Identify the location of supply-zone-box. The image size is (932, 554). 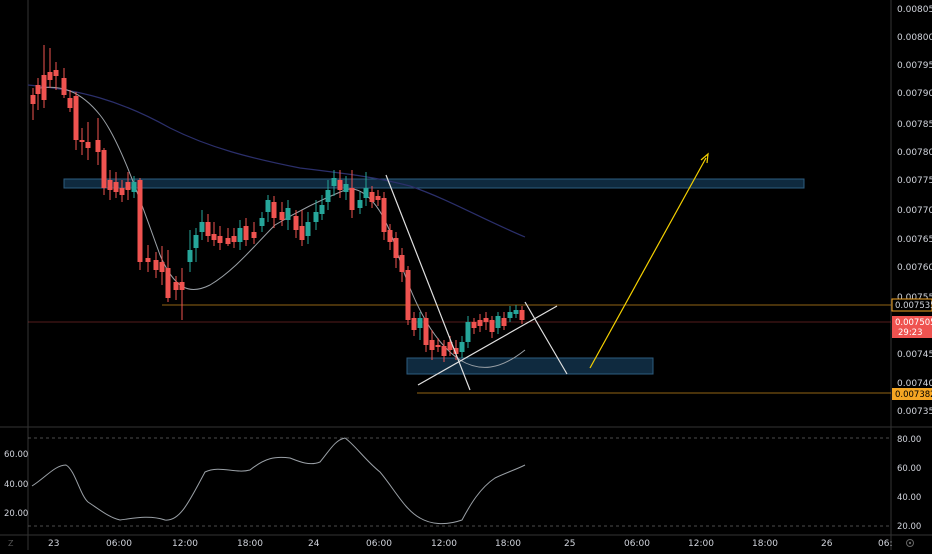
(434, 183).